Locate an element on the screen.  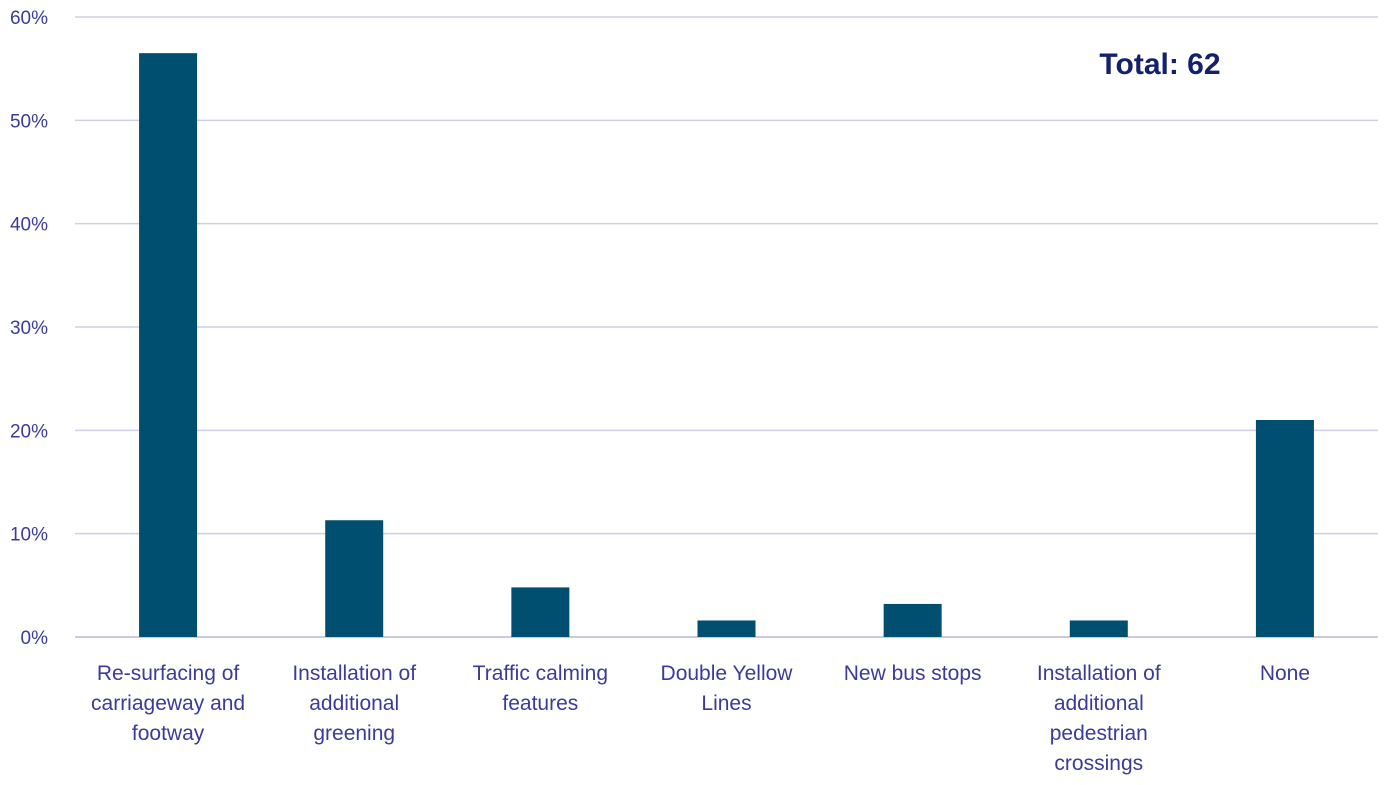
y-tick-label: 10% is located at coordinates (29, 535).